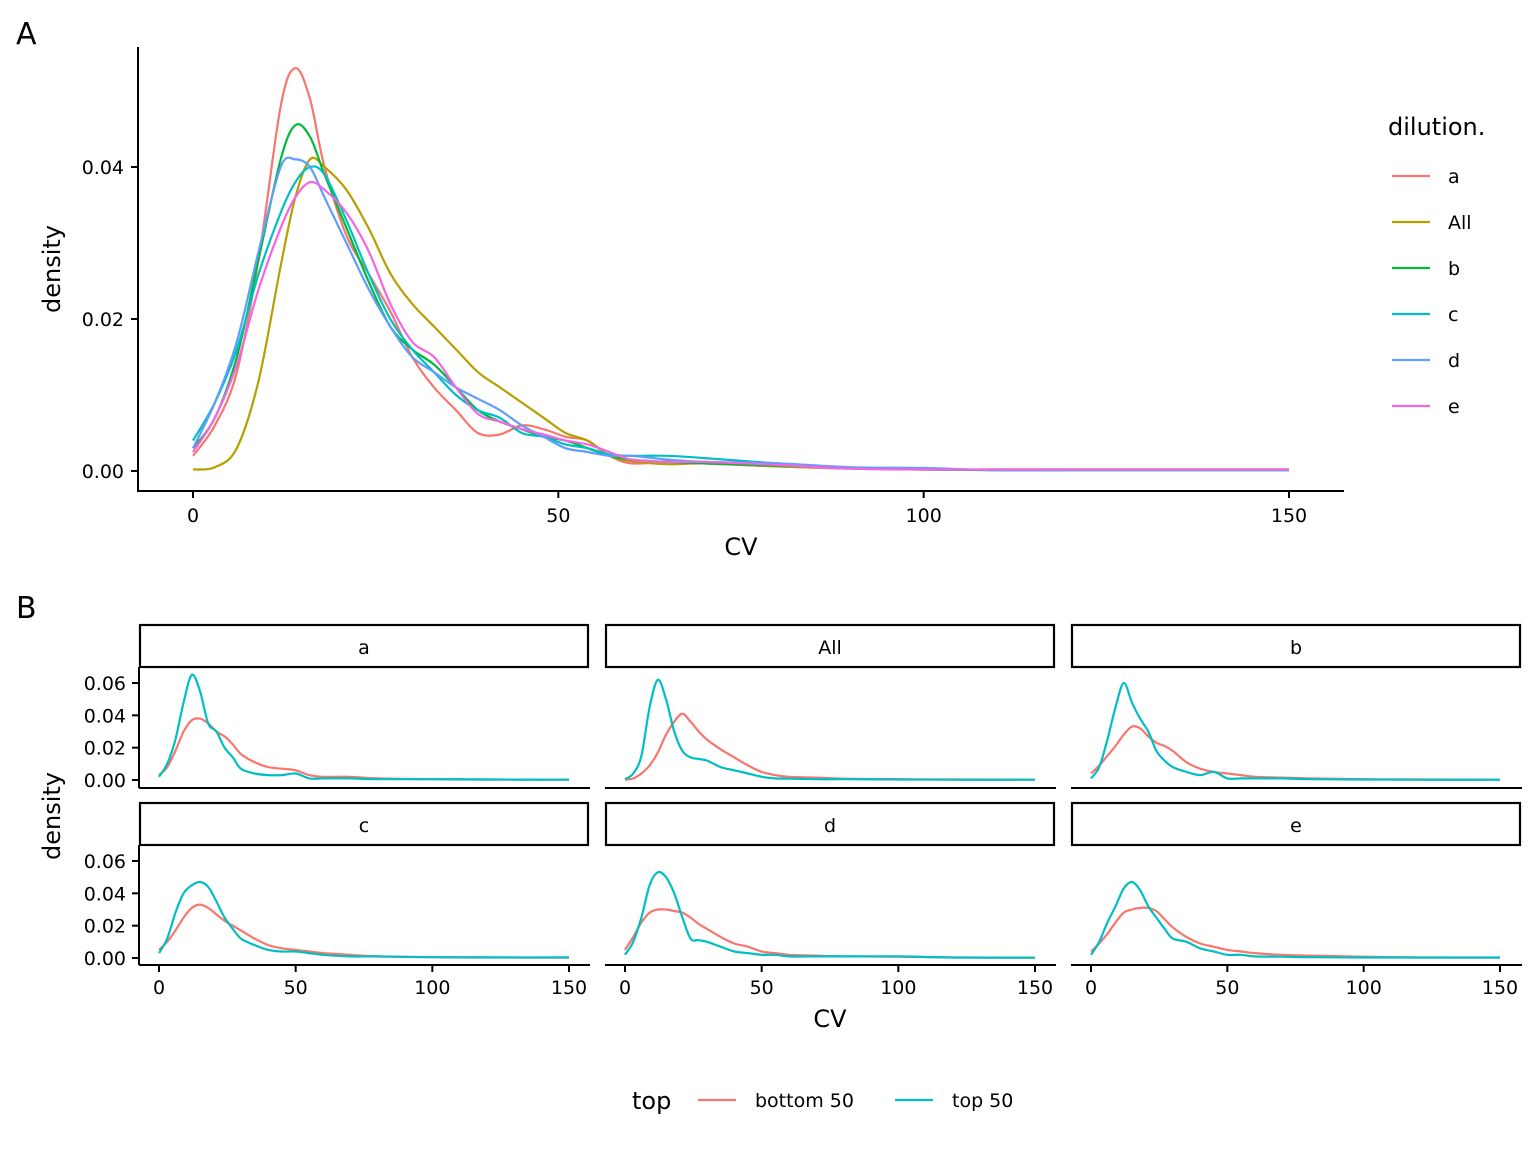 This screenshot has width=1536, height=1156. Describe the element at coordinates (1436, 127) in the screenshot. I see `legend-title-a: dilution.` at that location.